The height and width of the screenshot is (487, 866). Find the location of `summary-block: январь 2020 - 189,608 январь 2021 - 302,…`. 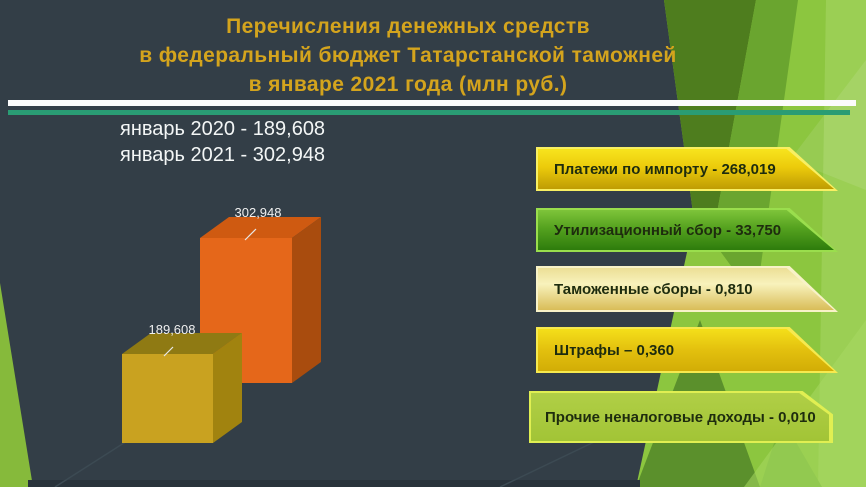

summary-block: январь 2020 - 189,608 январь 2021 - 302,… is located at coordinates (222, 142).